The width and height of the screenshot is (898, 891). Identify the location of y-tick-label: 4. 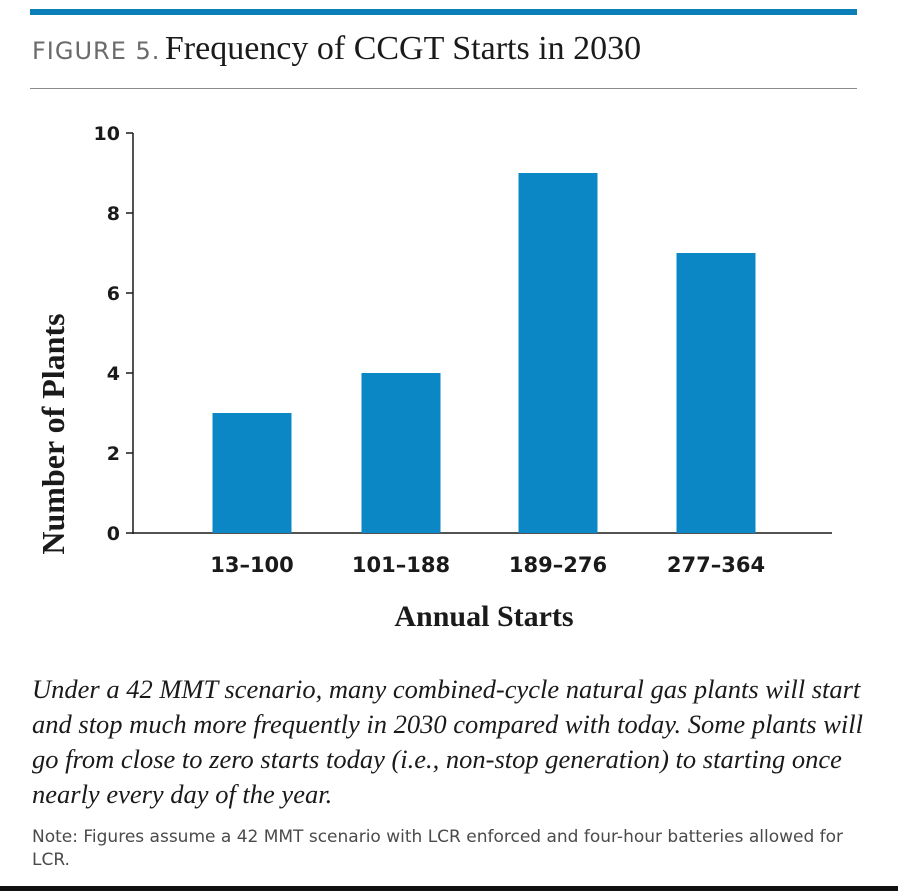
(113, 374).